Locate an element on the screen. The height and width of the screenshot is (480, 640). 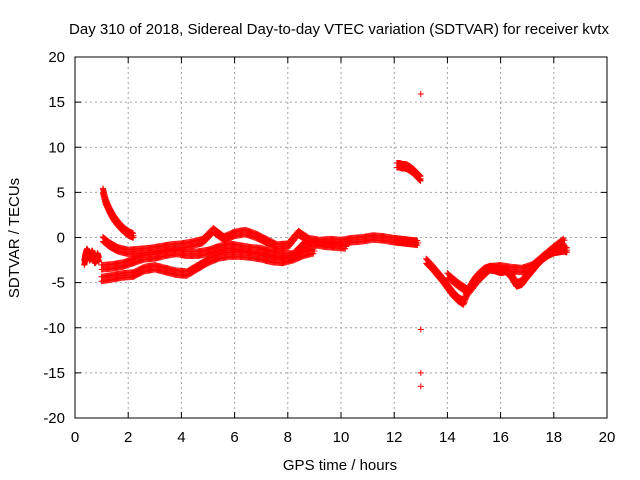
y-tick-label: -15 is located at coordinates (54, 373).